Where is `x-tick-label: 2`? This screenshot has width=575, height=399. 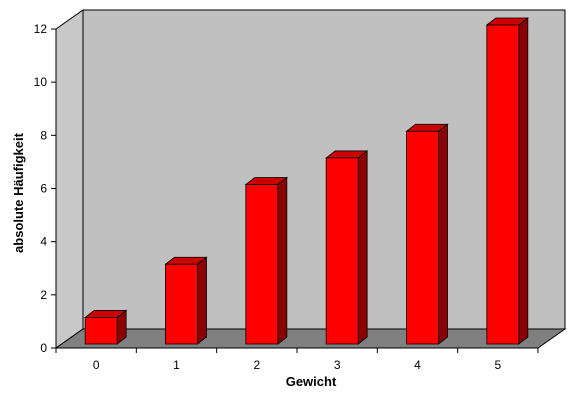 x-tick-label: 2 is located at coordinates (256, 365).